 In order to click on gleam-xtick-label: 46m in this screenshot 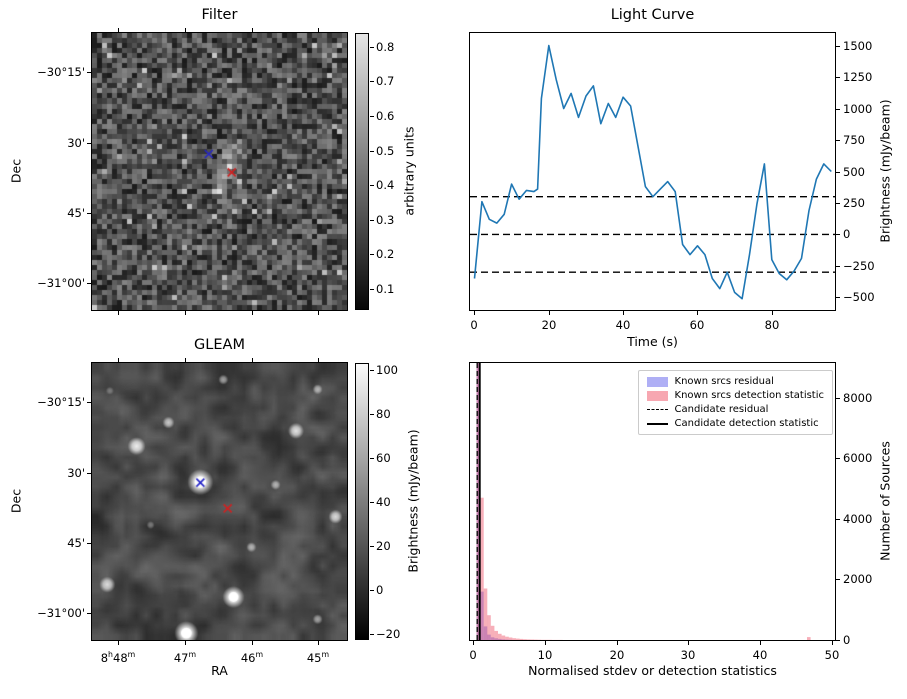, I will do `click(252, 657)`.